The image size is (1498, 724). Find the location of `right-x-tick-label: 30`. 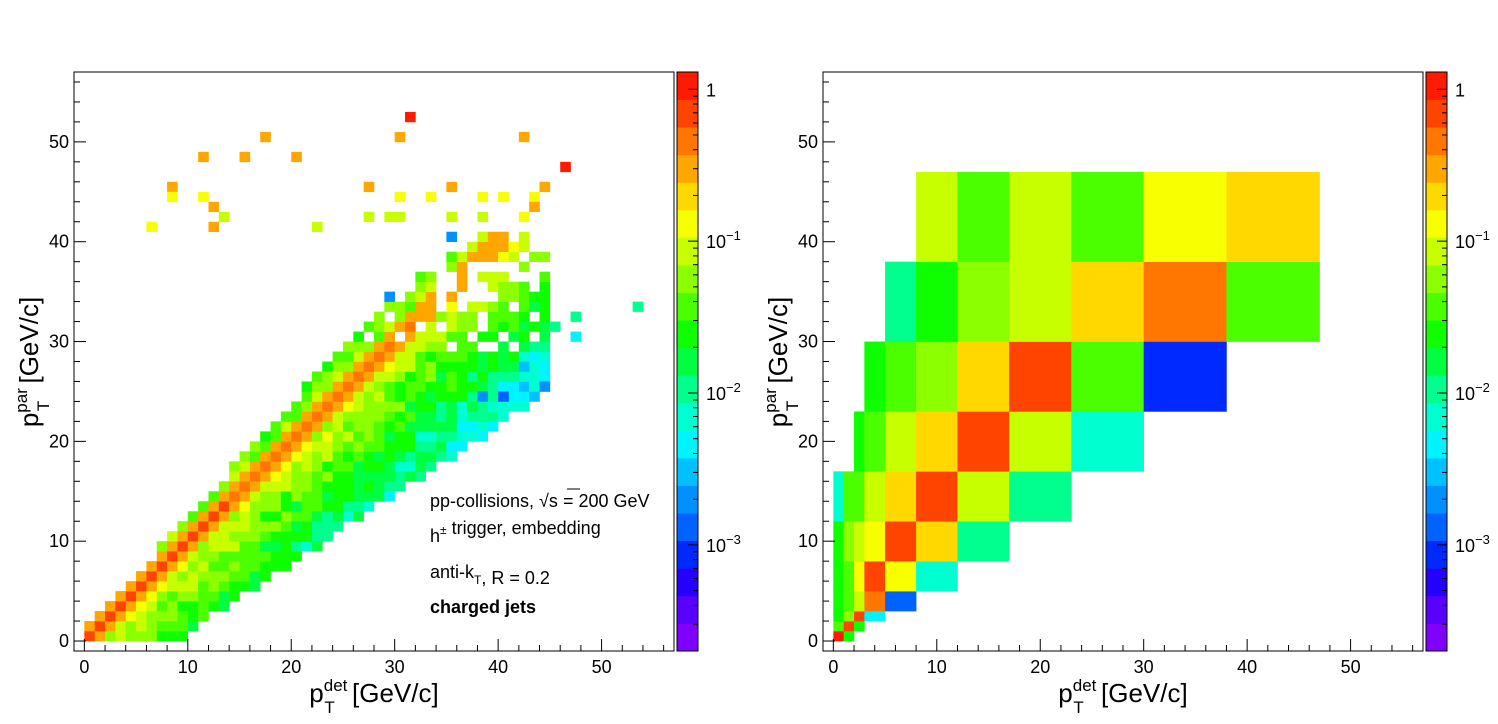

right-x-tick-label: 30 is located at coordinates (1144, 667).